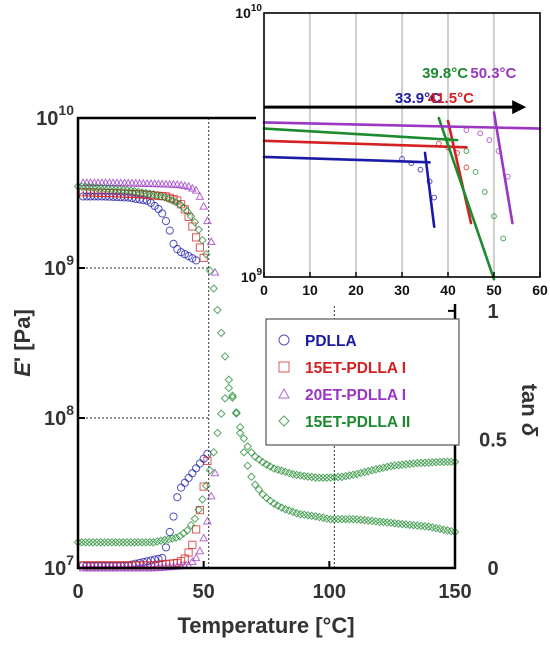  What do you see at coordinates (448, 290) in the screenshot?
I see `inset-x-tick-label: 40` at bounding box center [448, 290].